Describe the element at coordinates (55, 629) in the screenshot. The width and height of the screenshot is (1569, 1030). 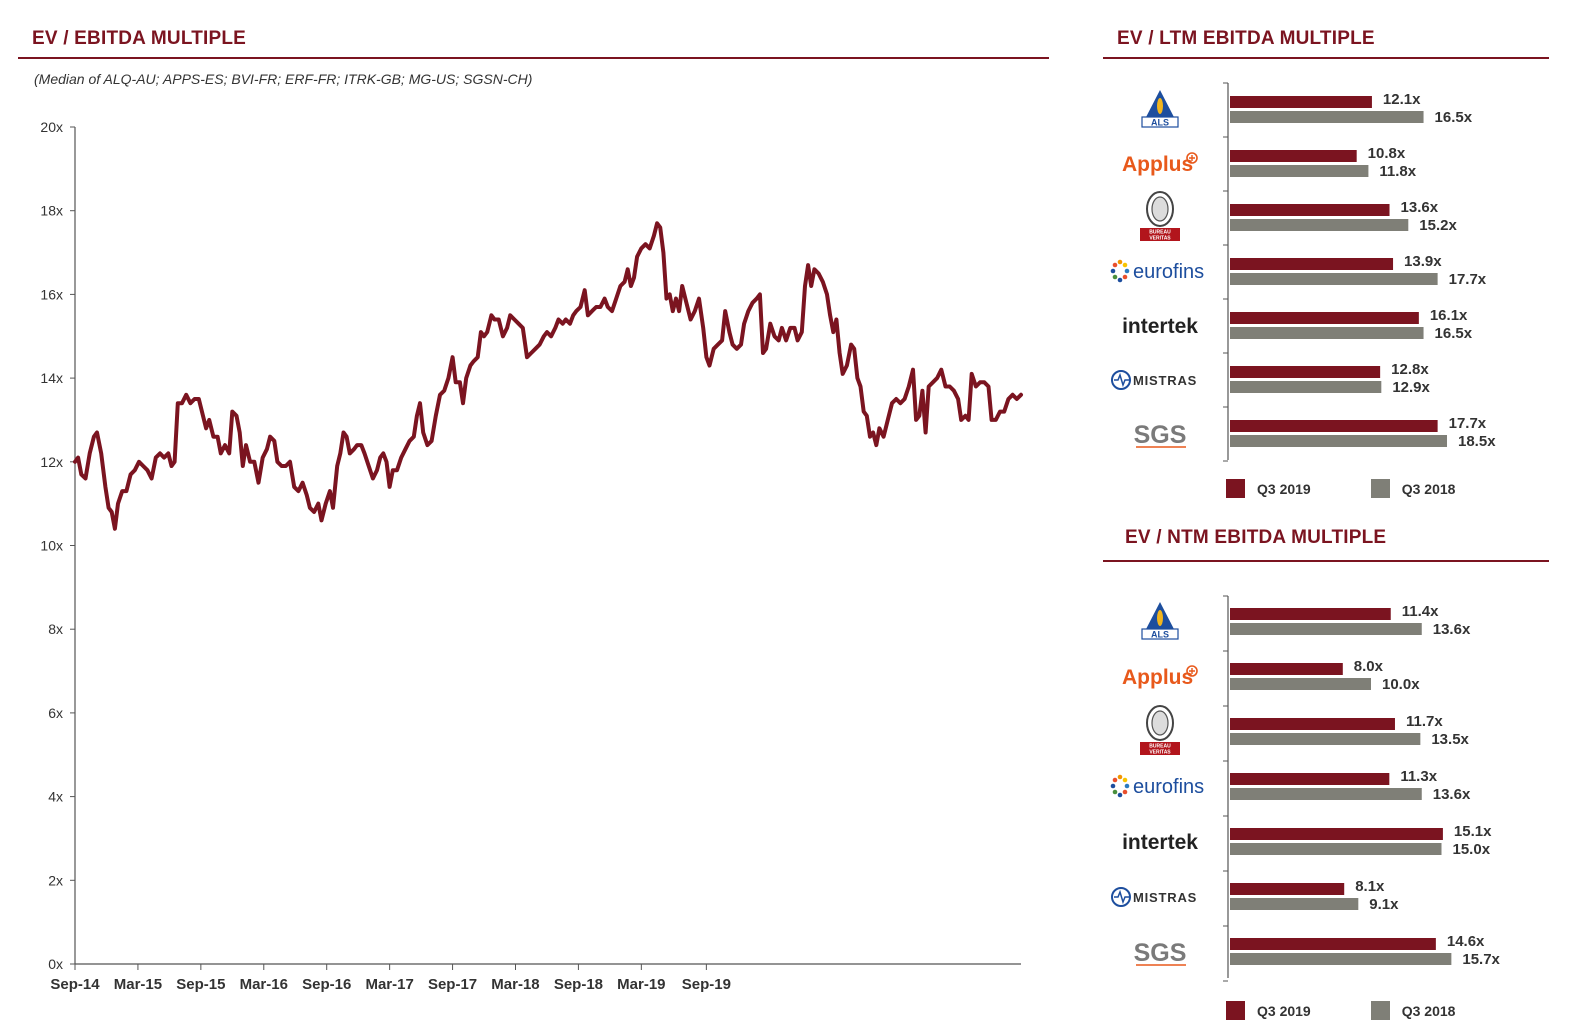
I see `y-tick-label: 8x` at that location.